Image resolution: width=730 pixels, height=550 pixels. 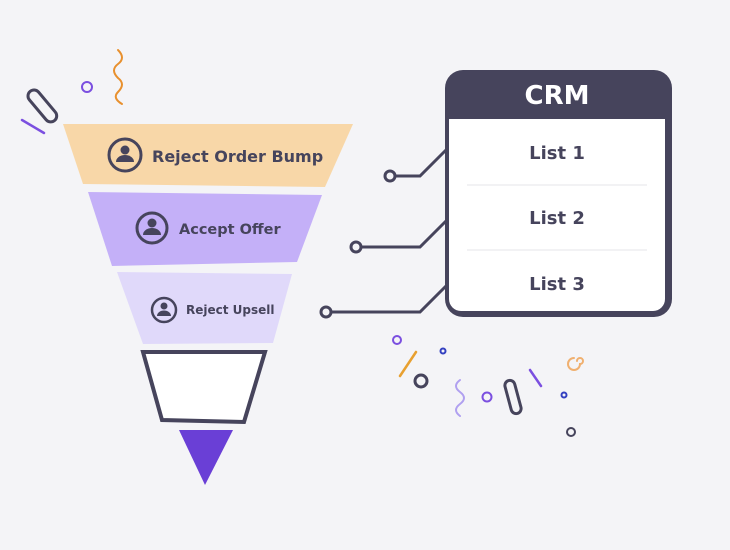 What do you see at coordinates (230, 310) in the screenshot?
I see `stage-label-3: Reject Upsell` at bounding box center [230, 310].